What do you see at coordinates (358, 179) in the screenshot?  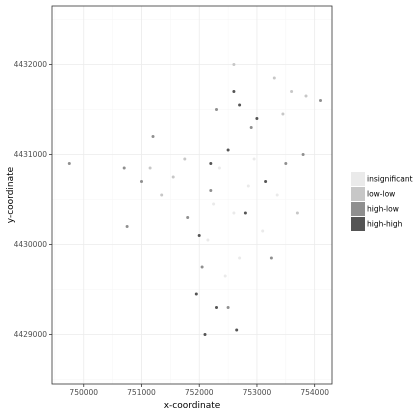 I see `legend-key-insignificant` at bounding box center [358, 179].